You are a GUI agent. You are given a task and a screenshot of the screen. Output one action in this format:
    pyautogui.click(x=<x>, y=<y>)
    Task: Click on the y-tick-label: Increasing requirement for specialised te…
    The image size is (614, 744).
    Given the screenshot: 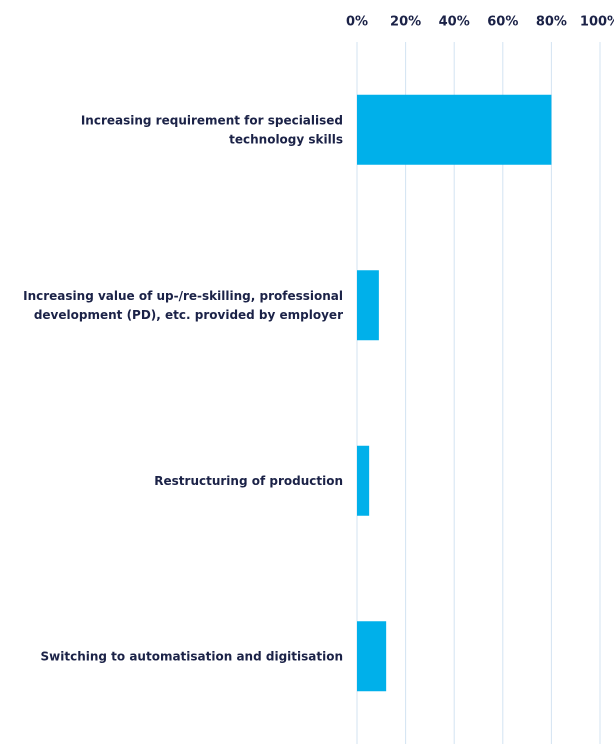 What is the action you would take?
    pyautogui.click(x=212, y=129)
    